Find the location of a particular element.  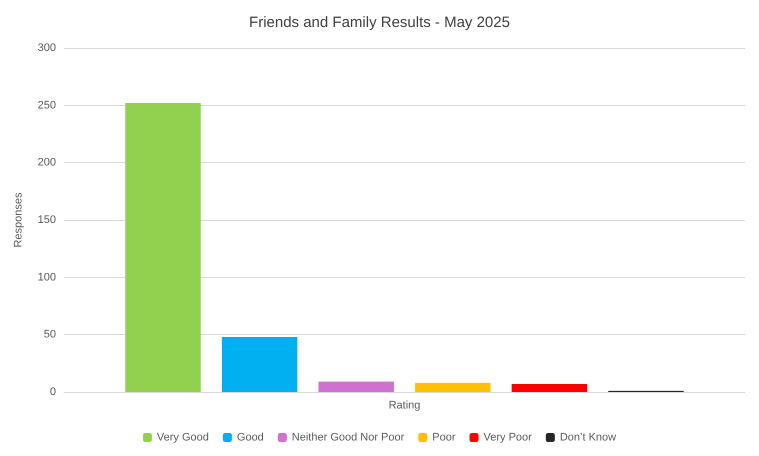

y-tick-label: 150 is located at coordinates (47, 220).